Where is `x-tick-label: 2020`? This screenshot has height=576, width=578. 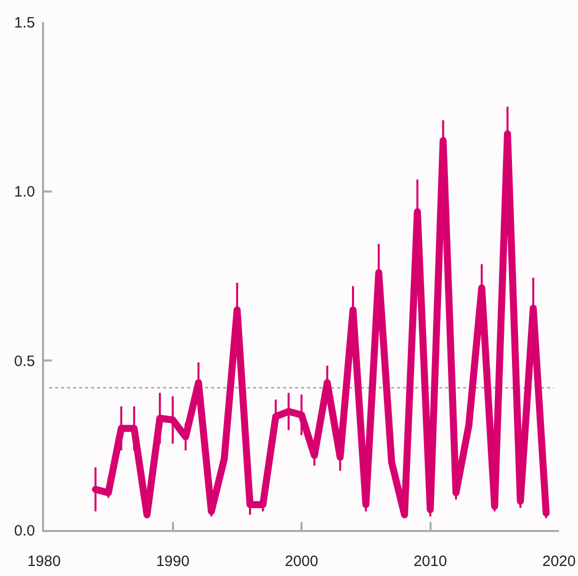
x-tick-label: 2020 is located at coordinates (559, 561).